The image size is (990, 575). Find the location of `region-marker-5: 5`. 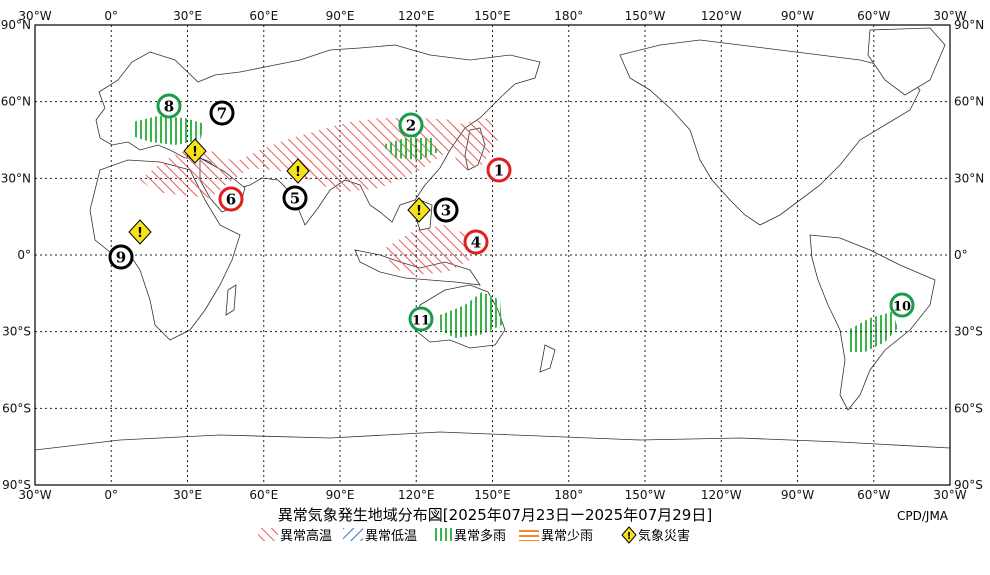

region-marker-5: 5 is located at coordinates (295, 198).